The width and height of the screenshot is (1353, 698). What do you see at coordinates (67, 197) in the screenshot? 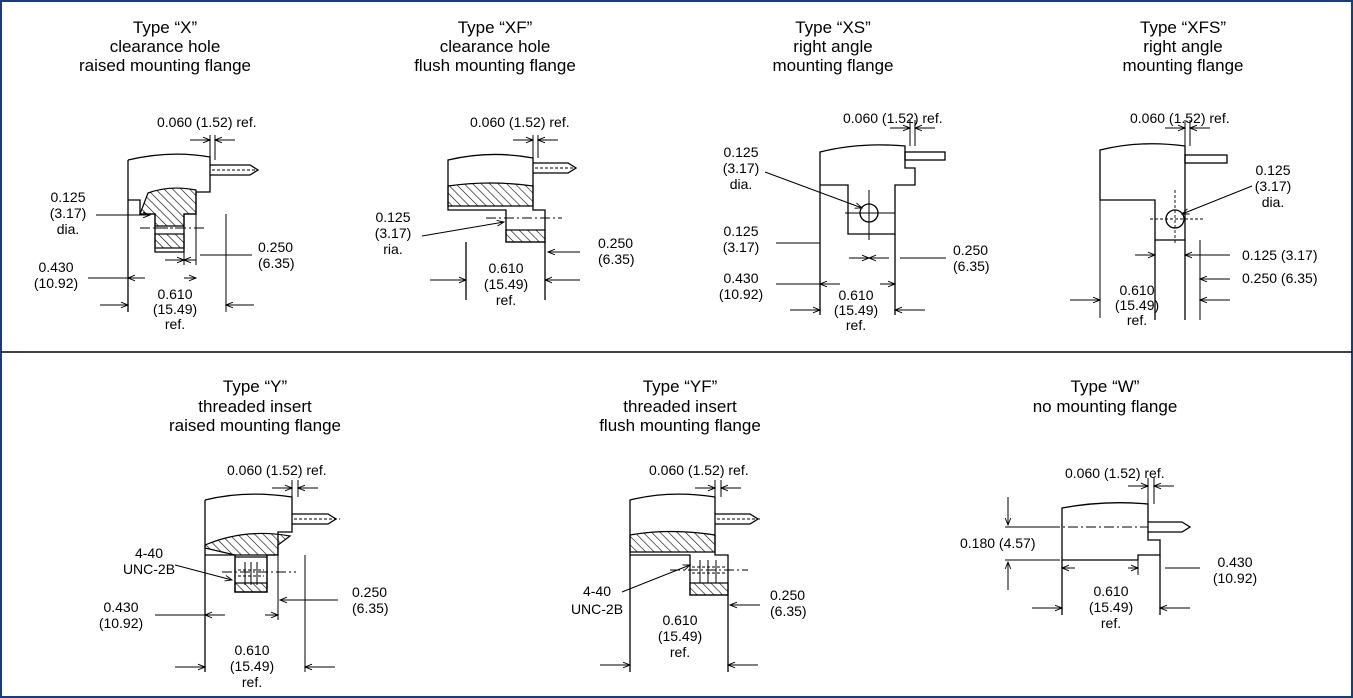
I see `panel-x-hole-1: 0.125` at bounding box center [67, 197].